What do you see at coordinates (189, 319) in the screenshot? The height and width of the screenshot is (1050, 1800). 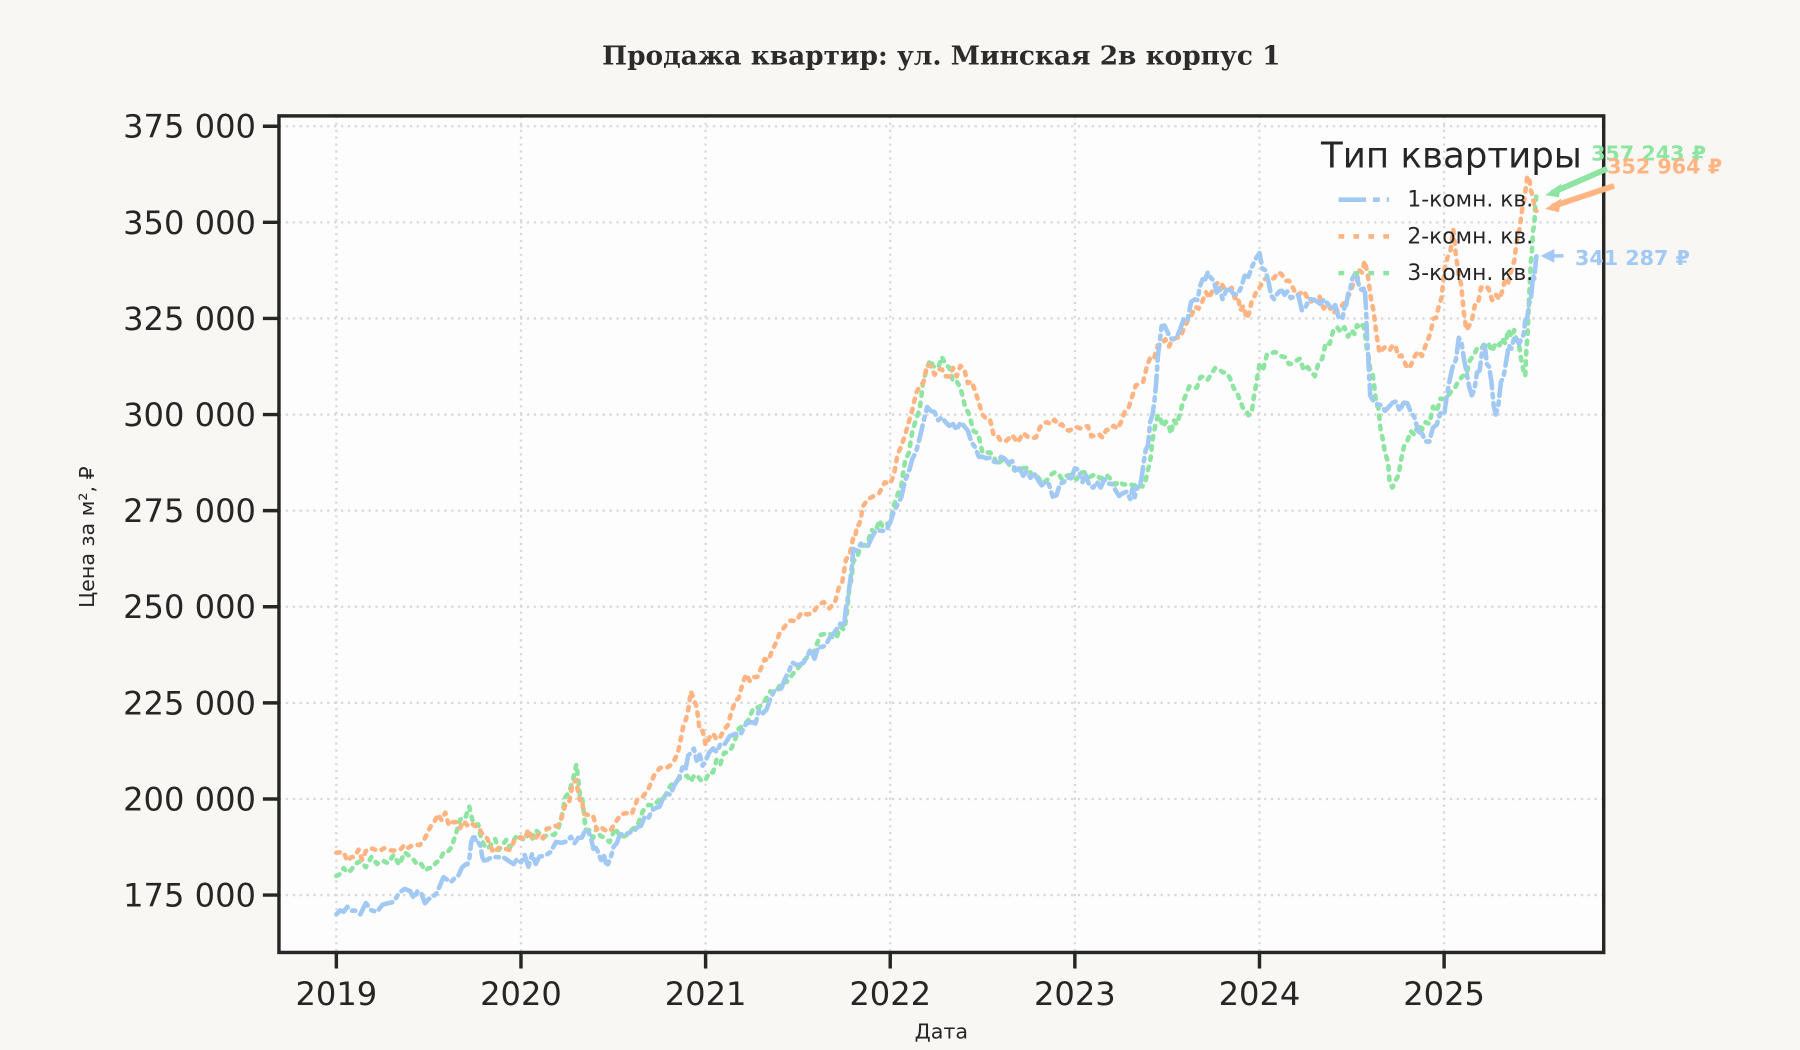 I see `y-tick-label: 325 000` at bounding box center [189, 319].